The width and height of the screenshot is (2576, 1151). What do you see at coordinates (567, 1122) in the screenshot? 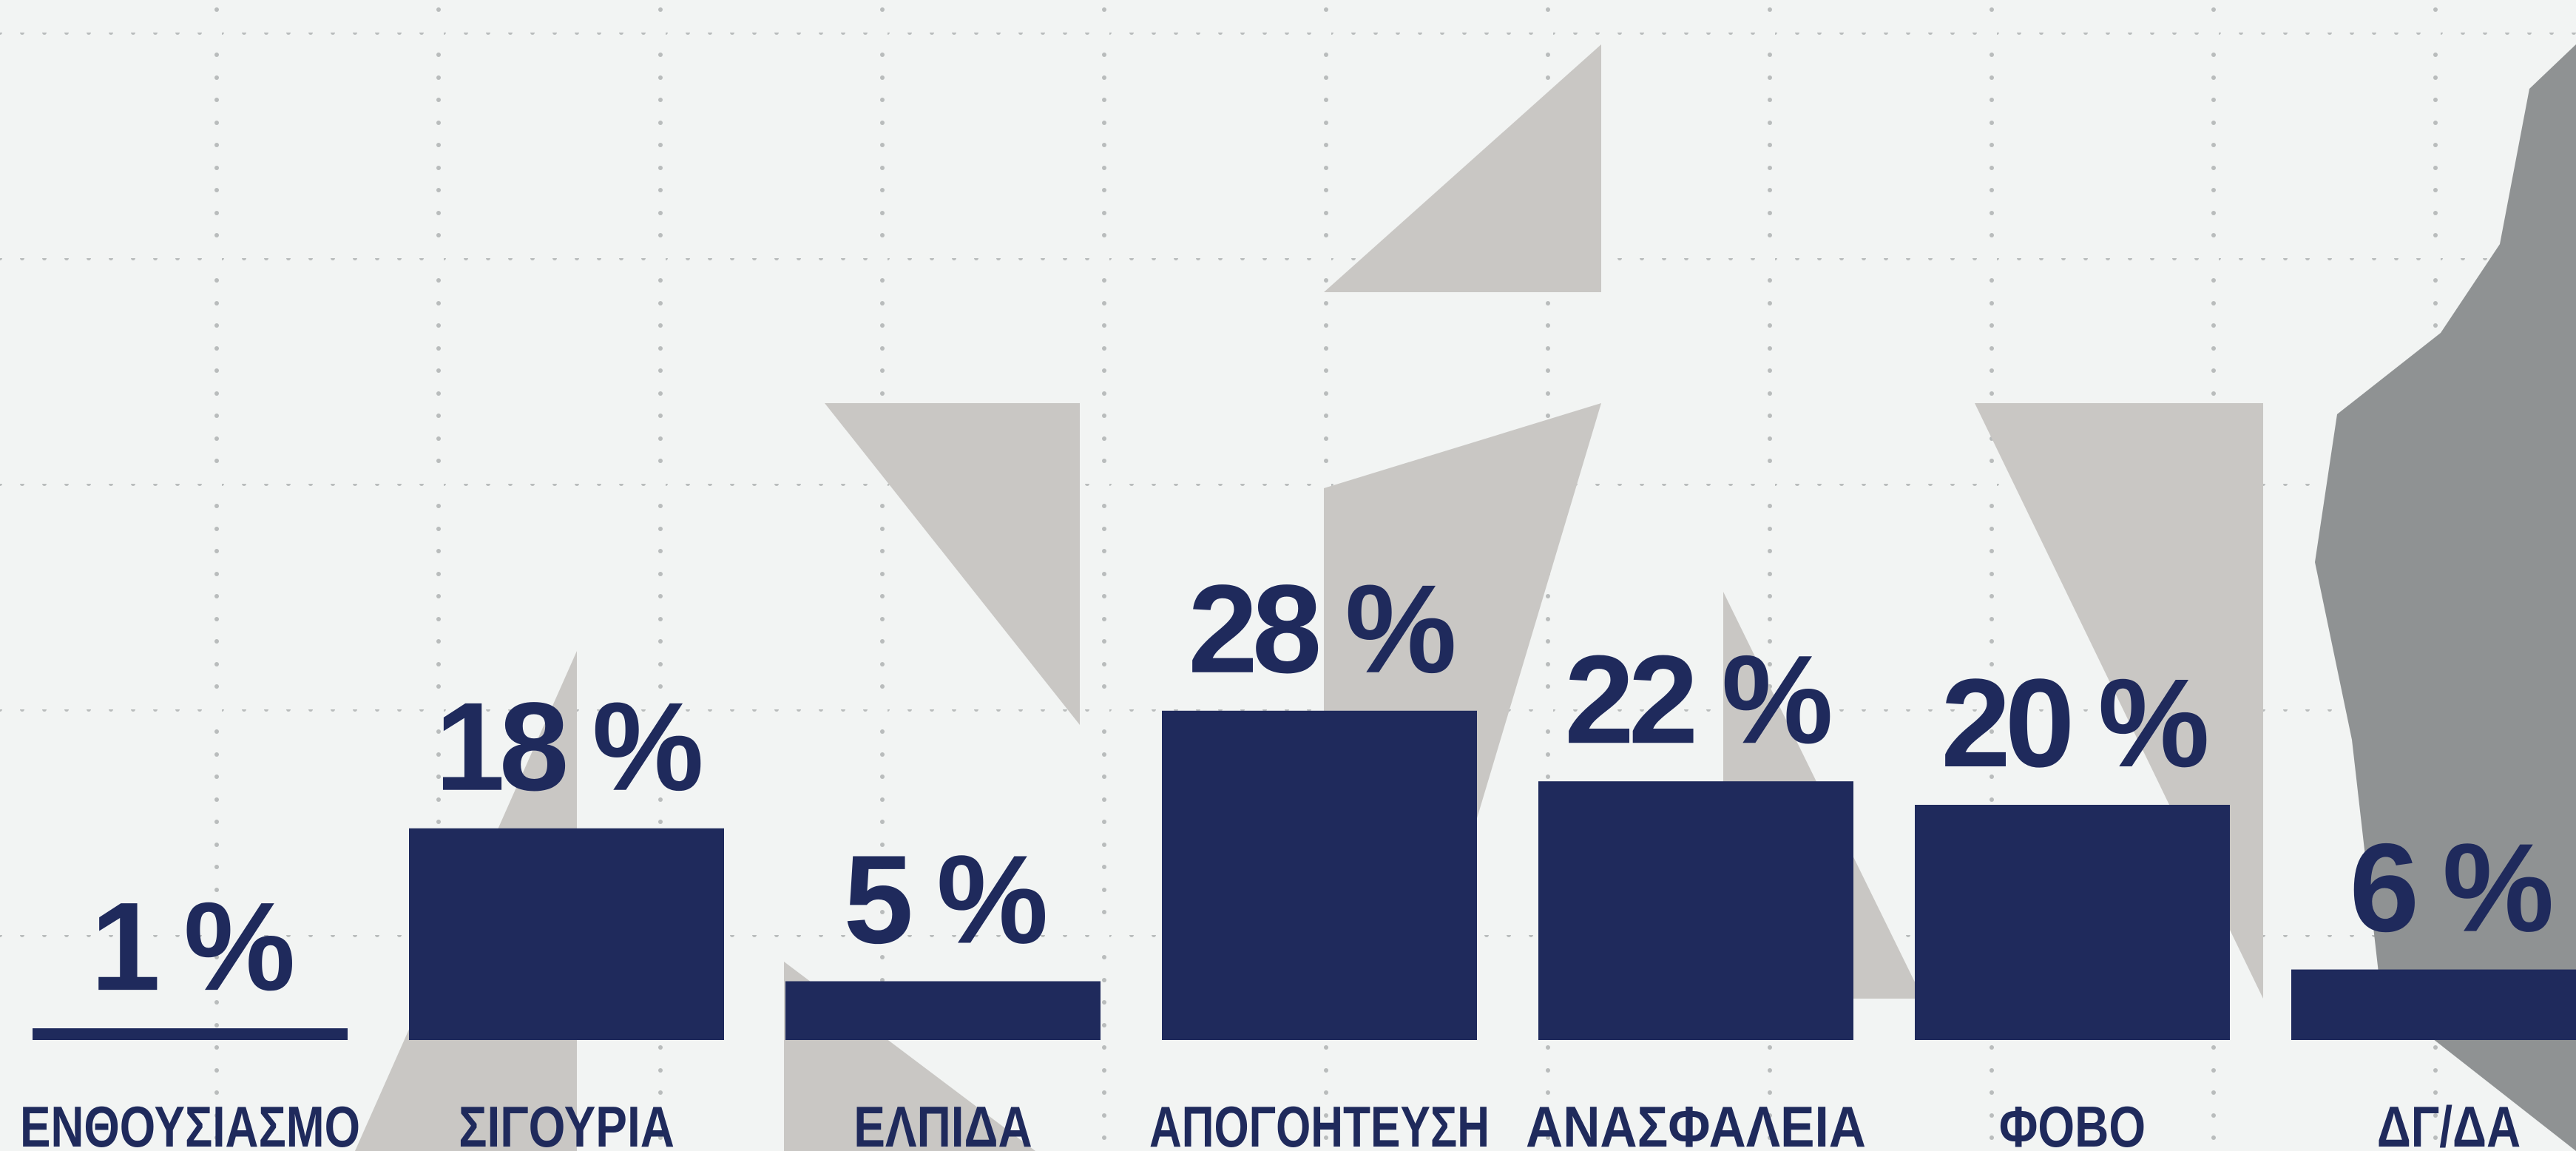
I see `category-label: ΣΙΓΟΥΡΙΑ` at bounding box center [567, 1122].